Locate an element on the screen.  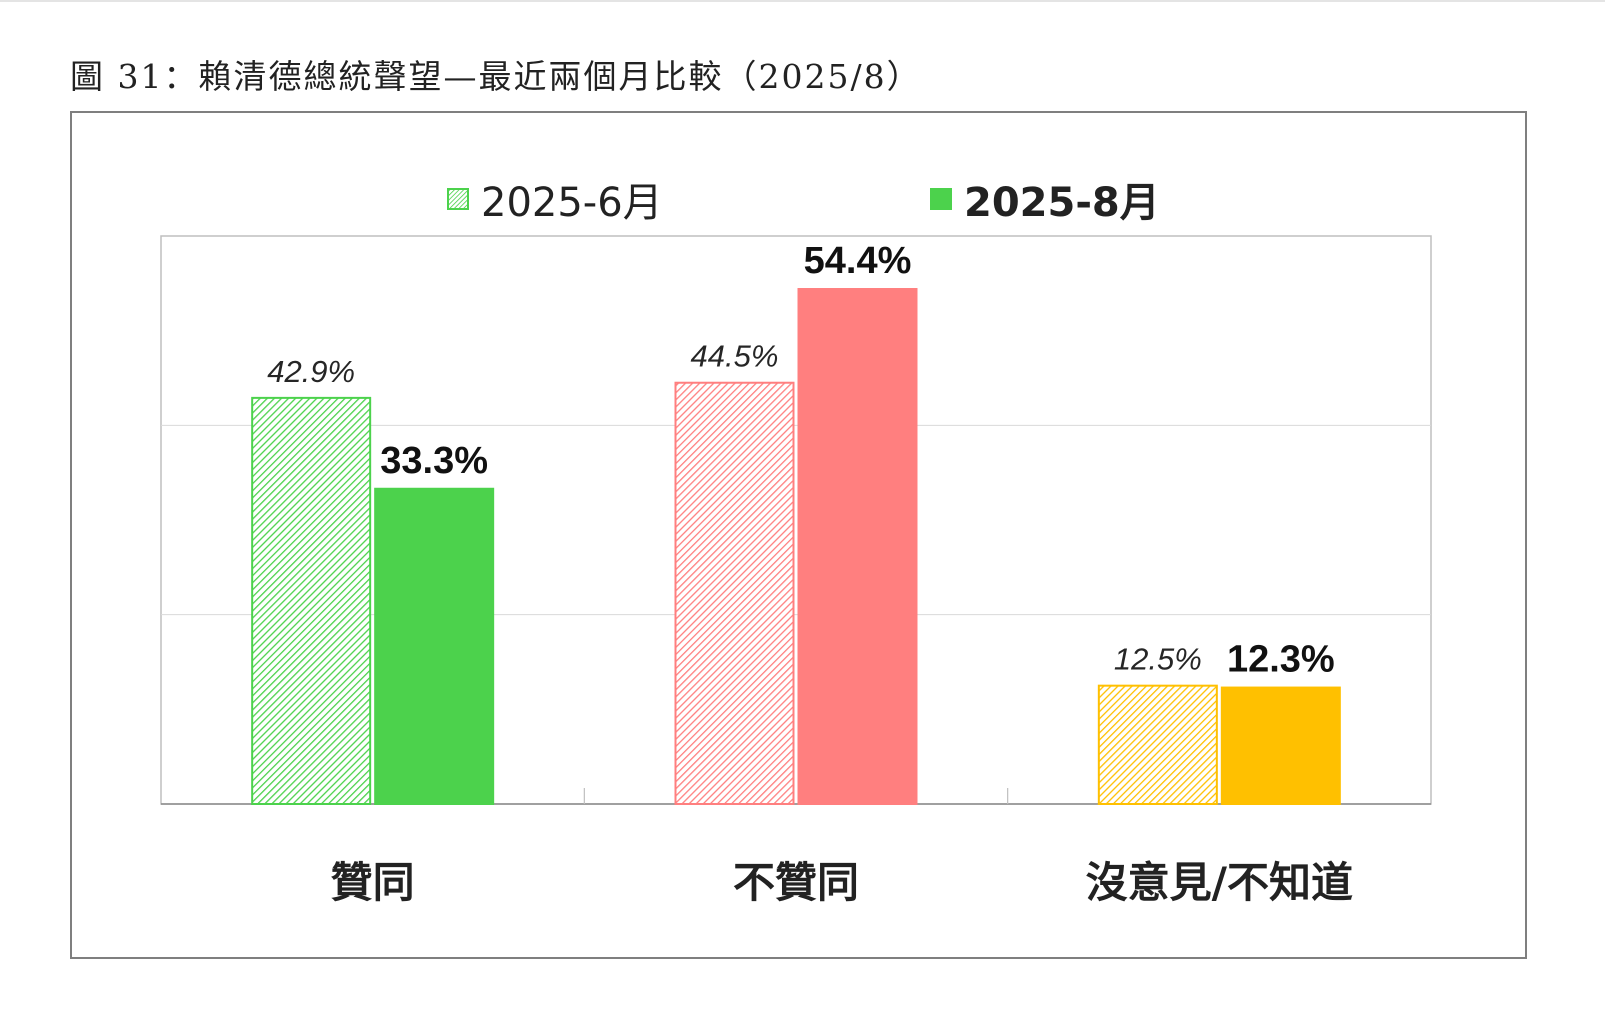
legend-swatch-solid-icon is located at coordinates (941, 199).